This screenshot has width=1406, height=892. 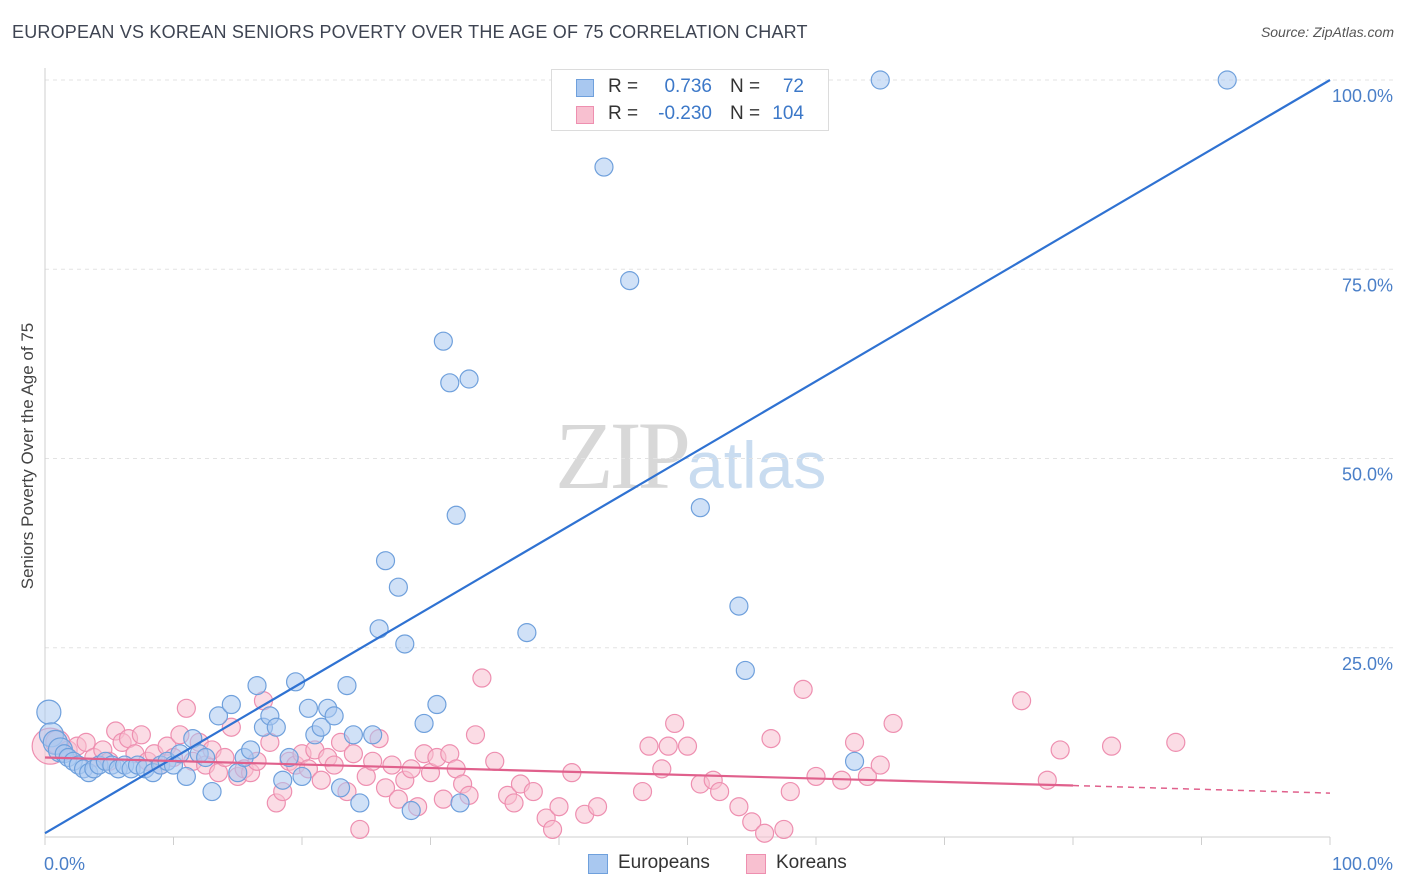 I want to click on y-tick-label: 25.0%, so click(x=1367, y=664).